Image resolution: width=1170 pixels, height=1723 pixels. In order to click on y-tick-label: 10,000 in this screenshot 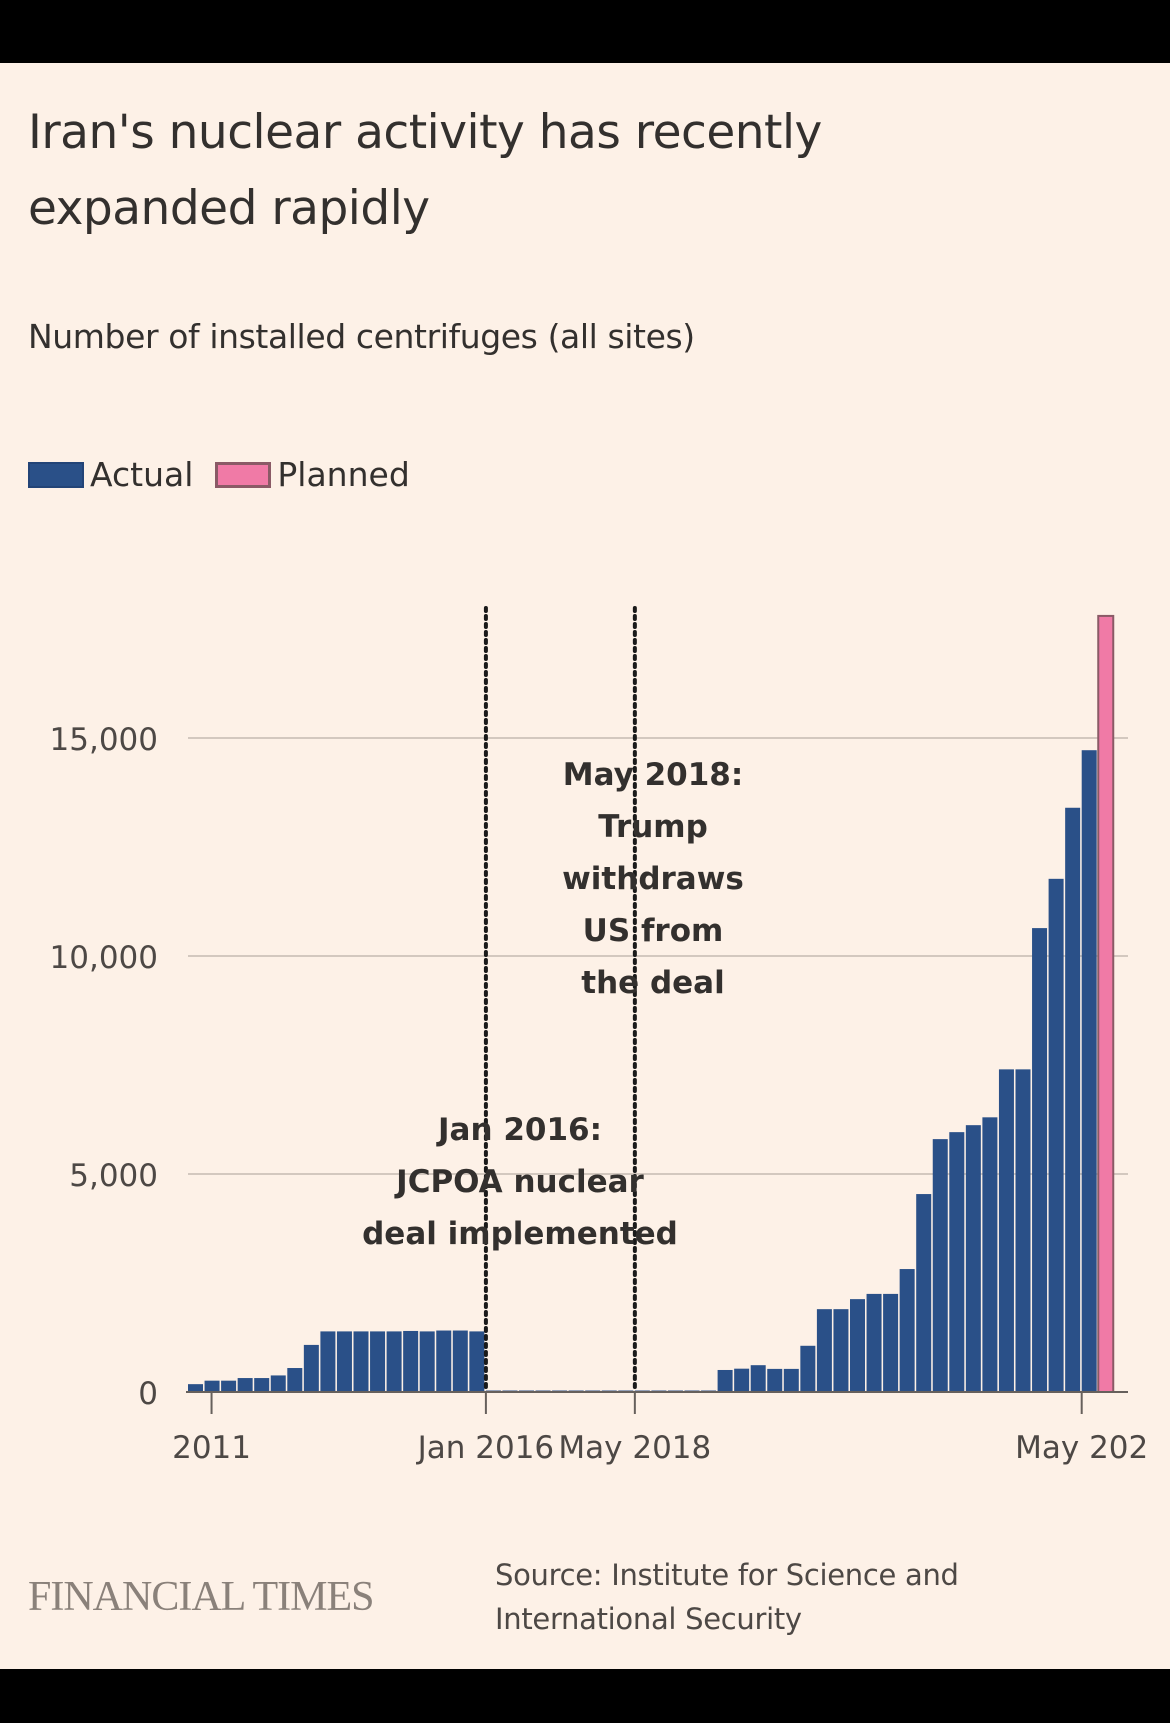, I will do `click(104, 958)`.